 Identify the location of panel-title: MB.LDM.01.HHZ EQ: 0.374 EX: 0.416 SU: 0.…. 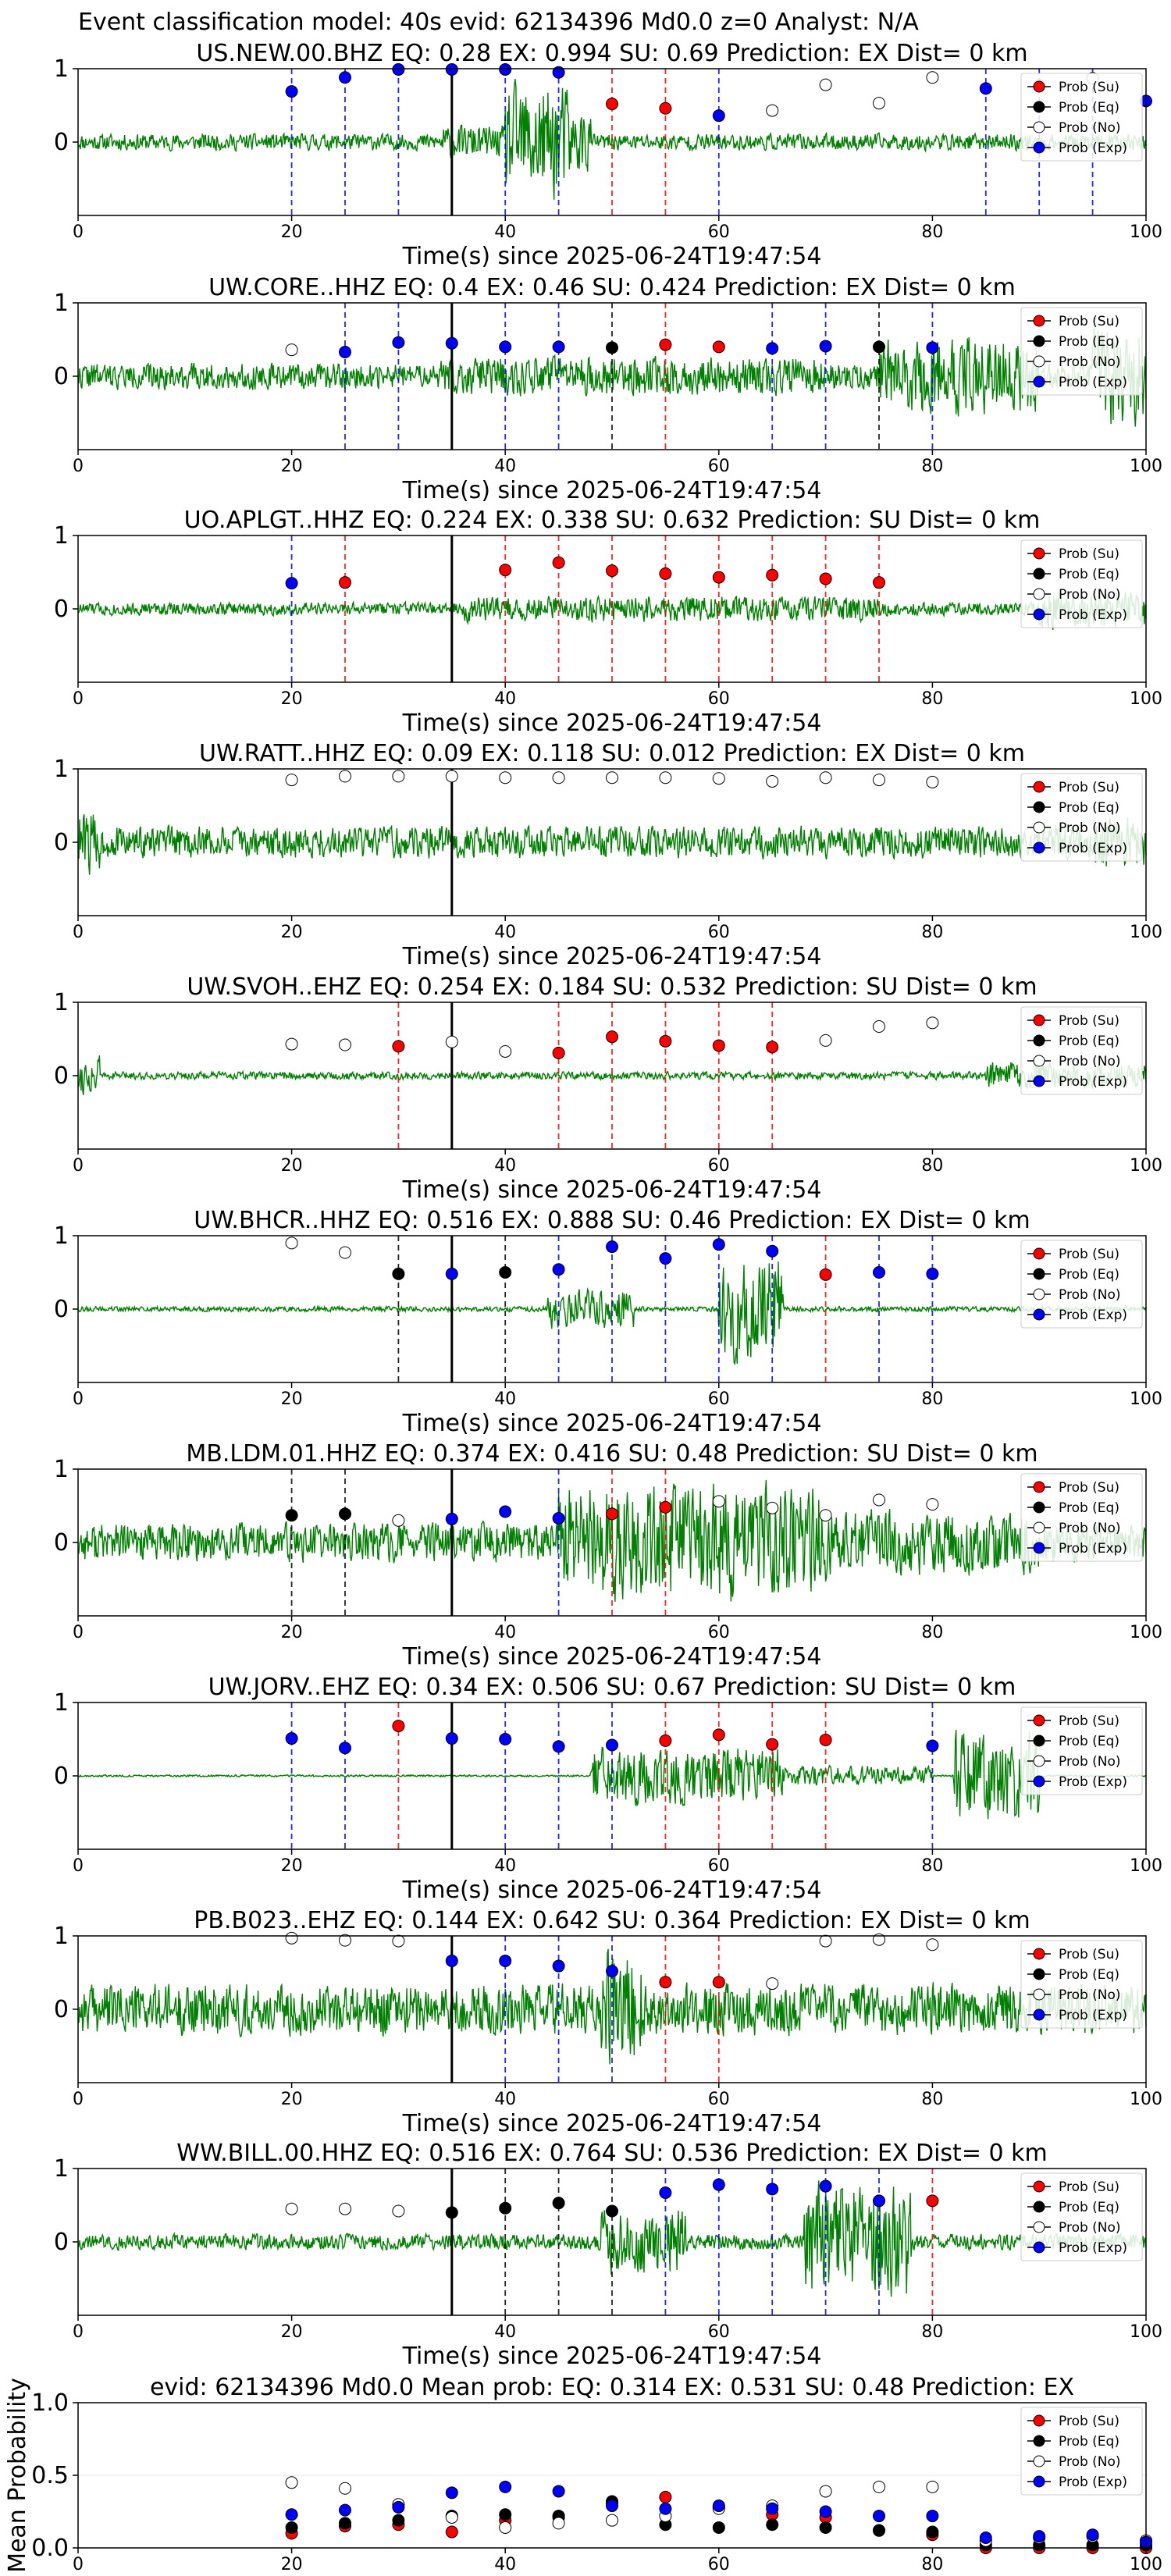
(612, 1454).